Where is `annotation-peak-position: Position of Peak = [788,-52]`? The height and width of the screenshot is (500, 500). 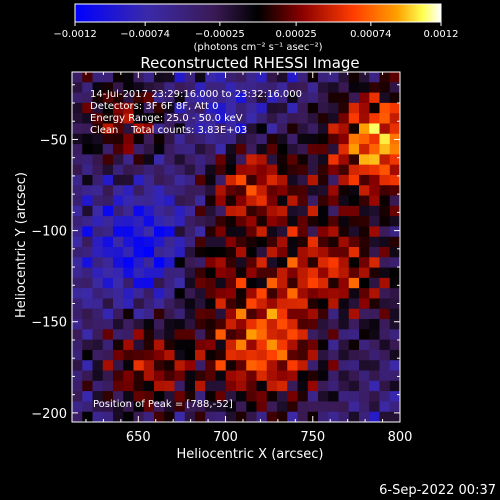
annotation-peak-position: Position of Peak = [788,-52] is located at coordinates (163, 404).